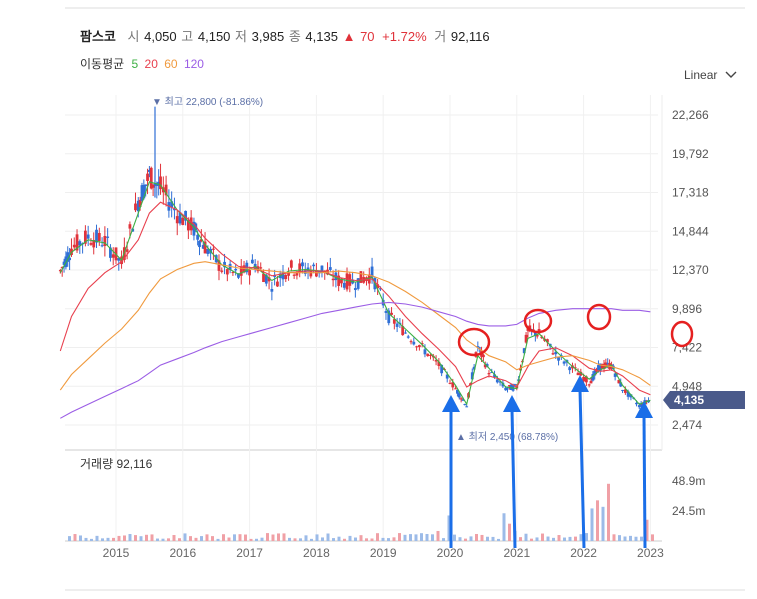 The height and width of the screenshot is (599, 757). What do you see at coordinates (116, 464) in the screenshot?
I see `volume-title: 거래량 92,116` at bounding box center [116, 464].